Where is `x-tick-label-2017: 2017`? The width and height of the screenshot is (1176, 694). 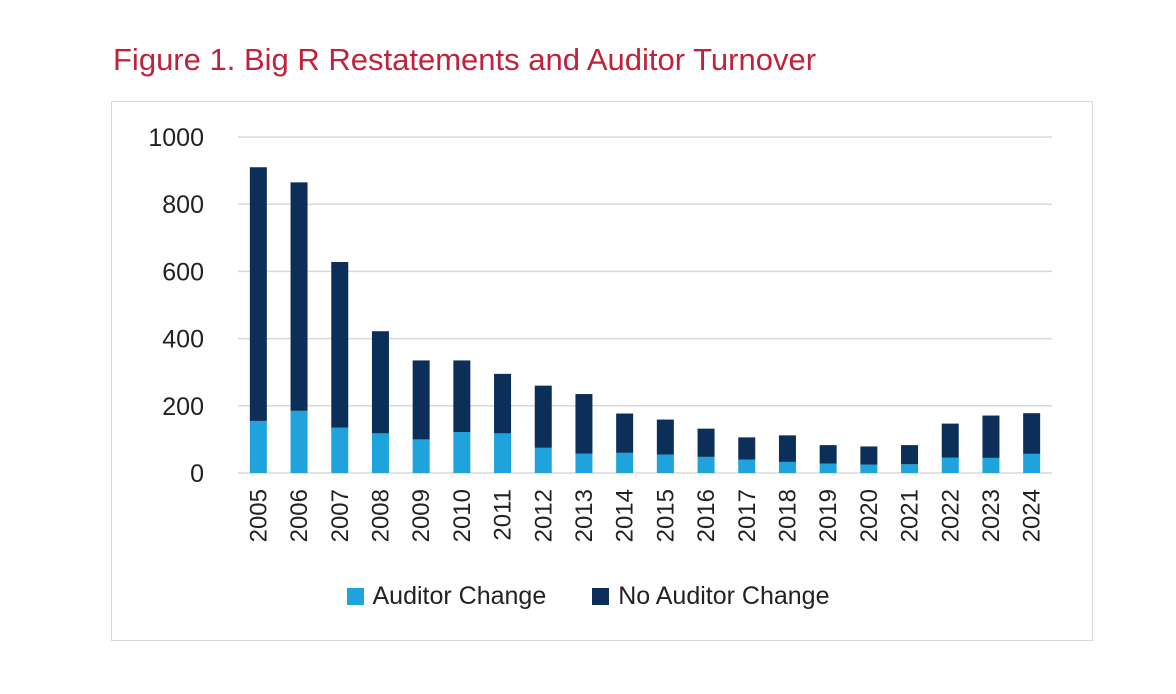
x-tick-label-2017: 2017 is located at coordinates (747, 515).